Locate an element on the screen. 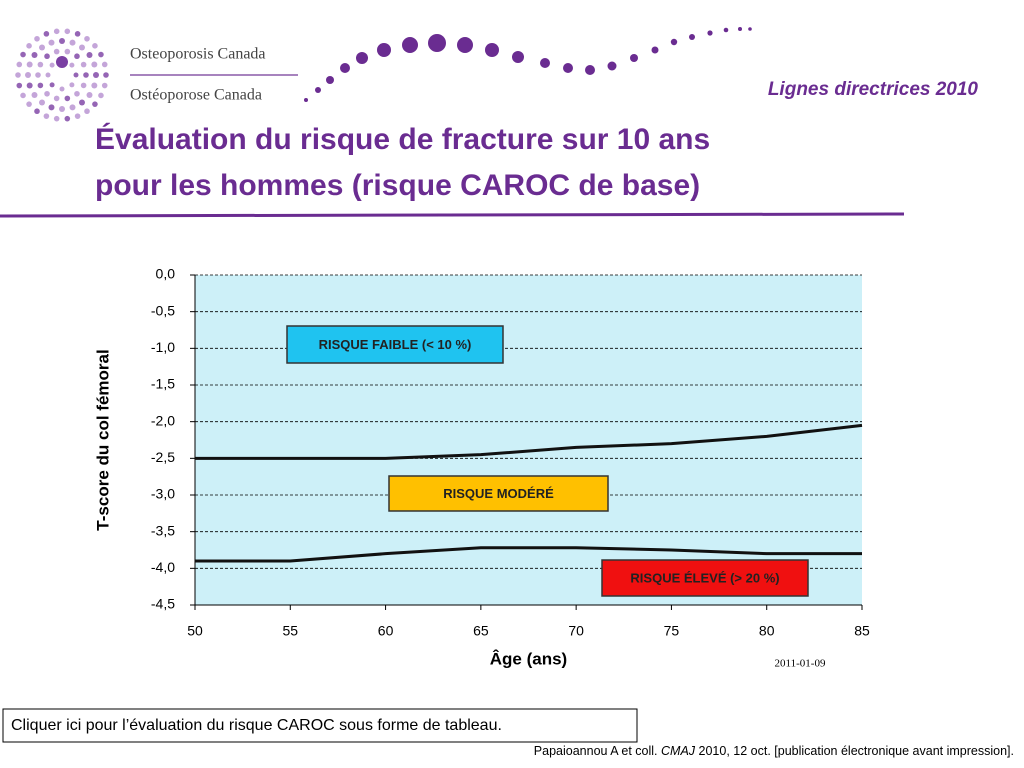 This screenshot has height=768, width=1024. date-stamp: 2011-01-09 is located at coordinates (800, 664).